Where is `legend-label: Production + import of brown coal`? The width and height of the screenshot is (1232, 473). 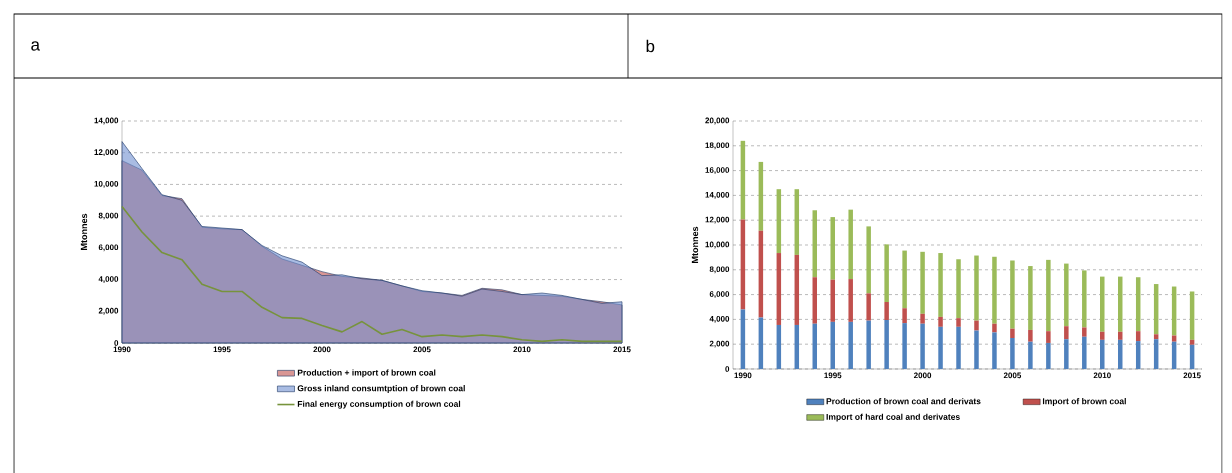 legend-label: Production + import of brown coal is located at coordinates (366, 373).